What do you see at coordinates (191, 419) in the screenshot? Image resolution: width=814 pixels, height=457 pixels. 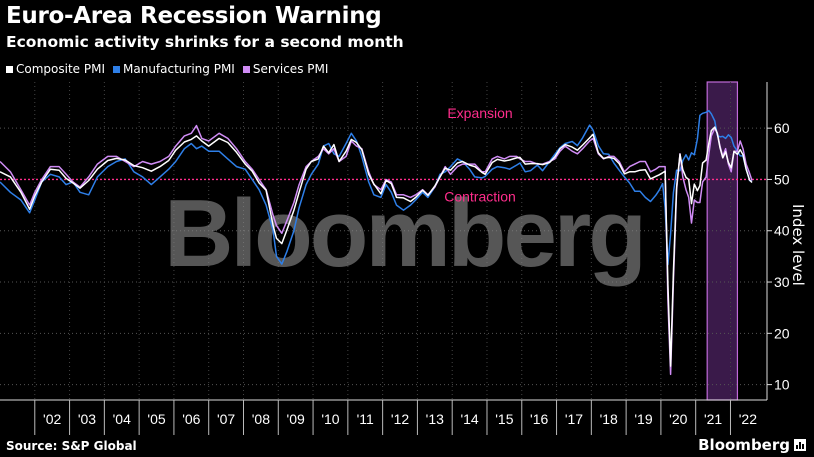 I see `x-tick-label-'06: '06` at bounding box center [191, 419].